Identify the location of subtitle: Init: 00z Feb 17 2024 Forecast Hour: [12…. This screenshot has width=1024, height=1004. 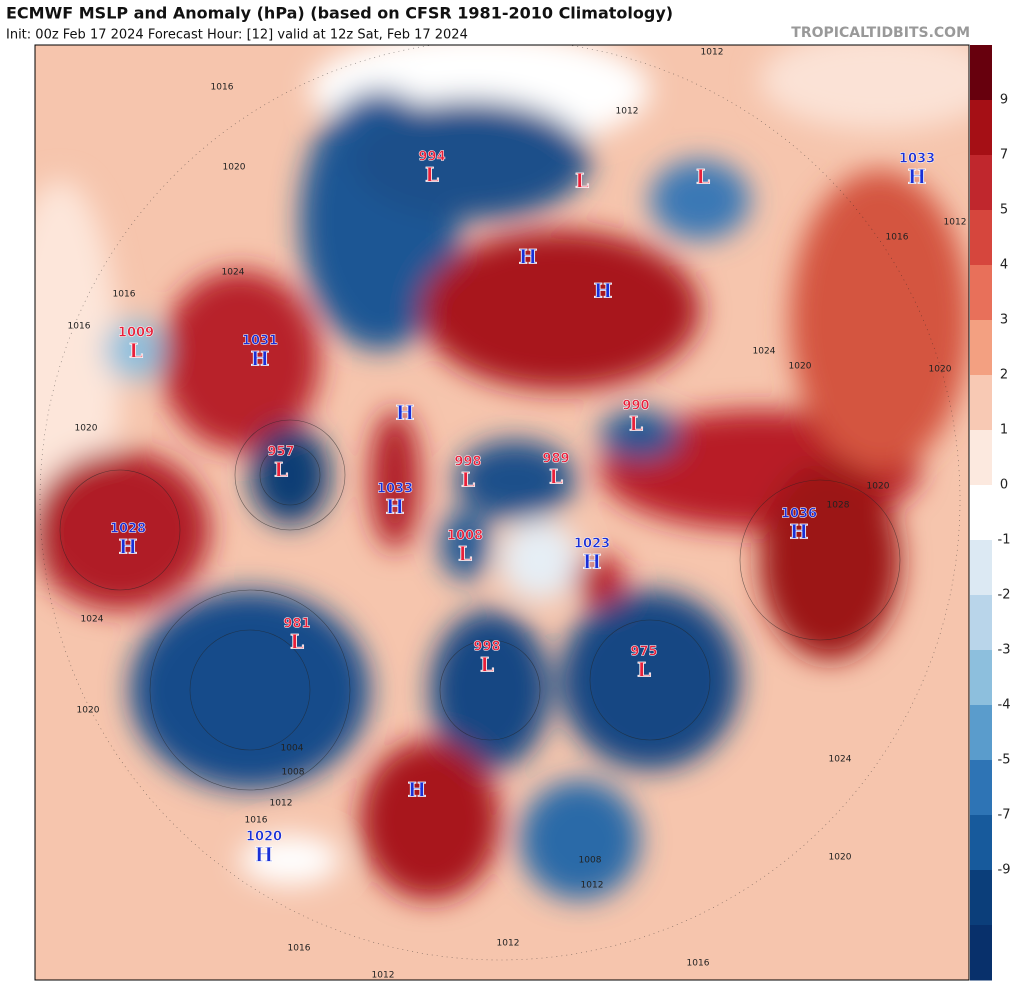
(237, 35).